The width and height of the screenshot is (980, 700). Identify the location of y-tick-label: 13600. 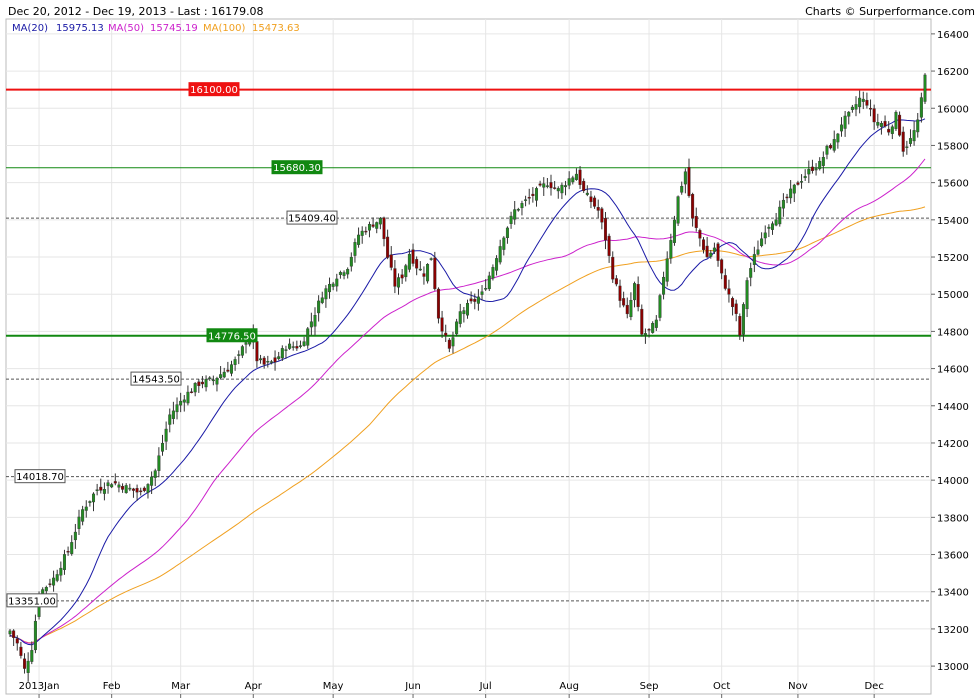
(953, 556).